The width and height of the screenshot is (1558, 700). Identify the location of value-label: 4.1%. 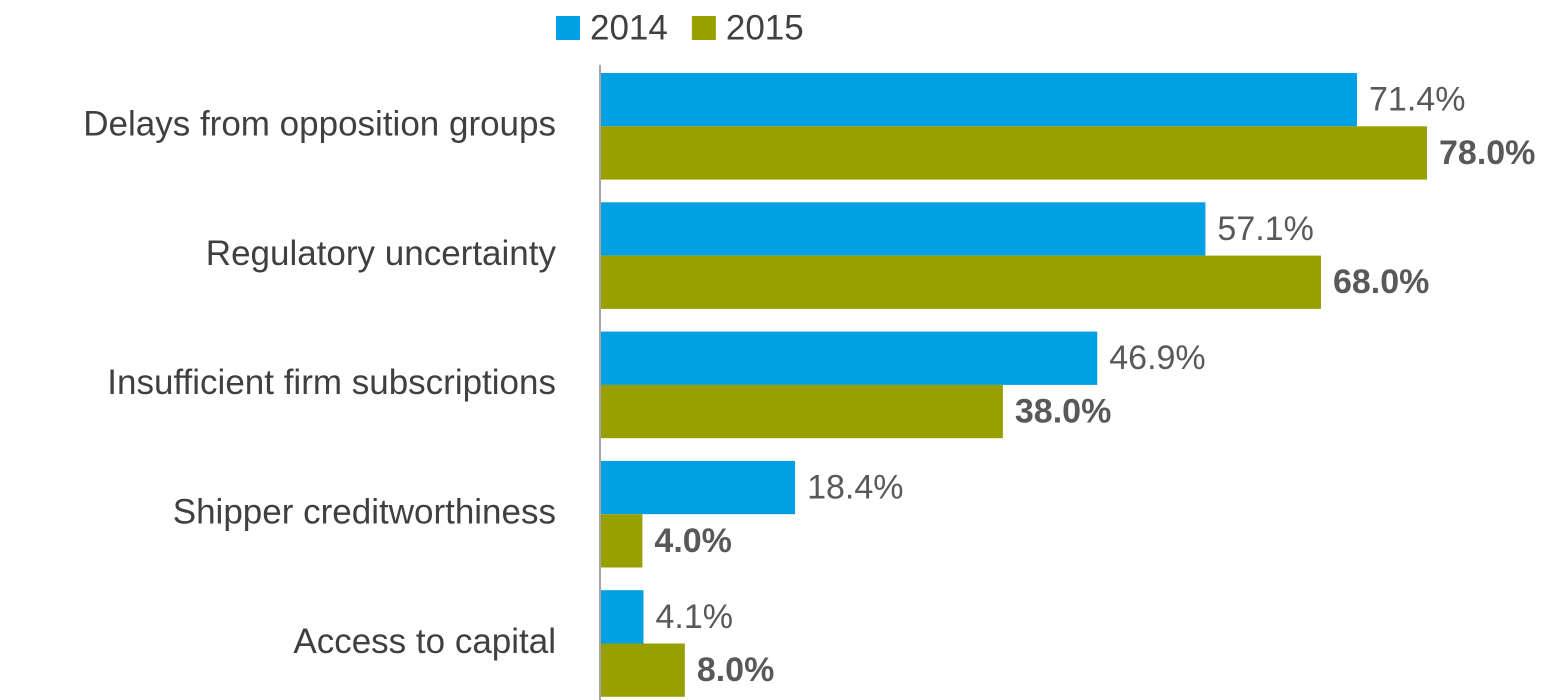
(694, 617).